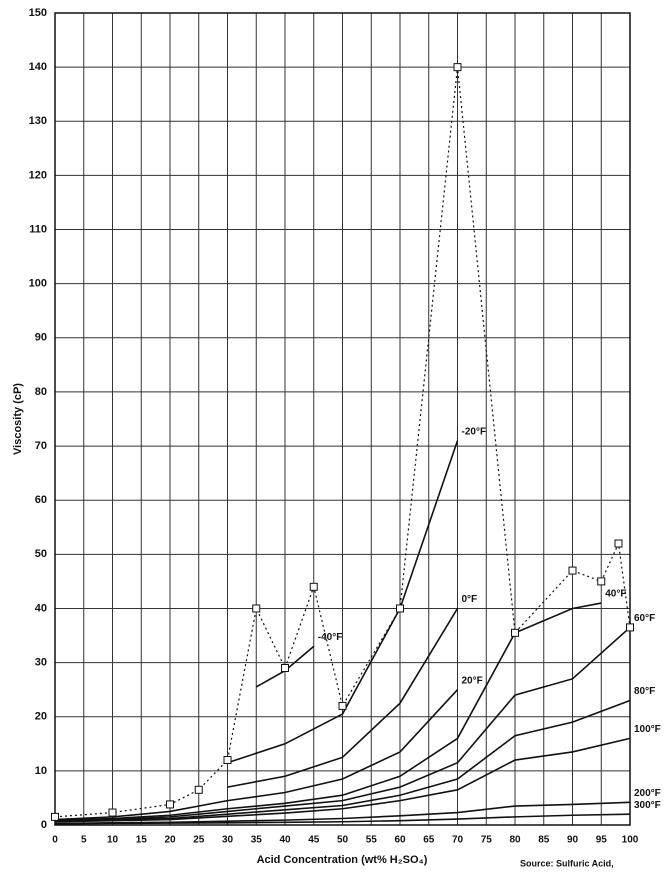 This screenshot has width=669, height=878. Describe the element at coordinates (38, 175) in the screenshot. I see `y-tick-label: 120` at that location.